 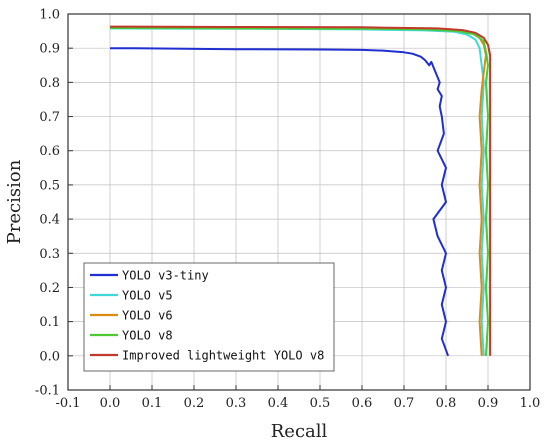 What do you see at coordinates (49, 254) in the screenshot?
I see `y-tick-label: 0.3` at bounding box center [49, 254].